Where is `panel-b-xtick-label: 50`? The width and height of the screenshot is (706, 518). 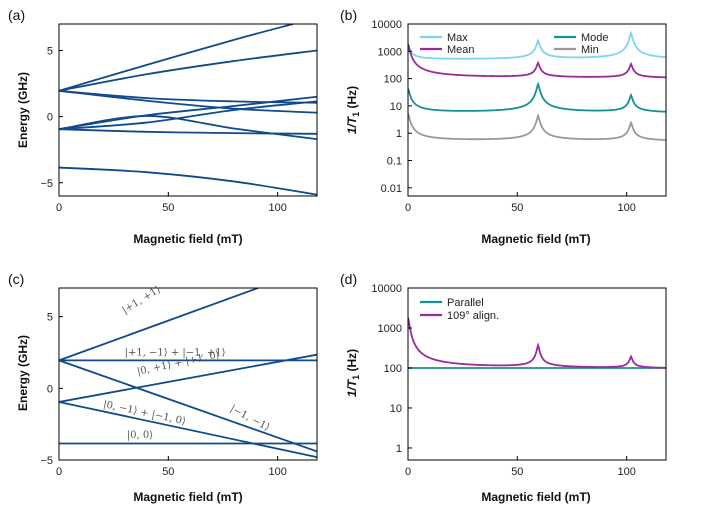 panel-b-xtick-label: 50 is located at coordinates (517, 208).